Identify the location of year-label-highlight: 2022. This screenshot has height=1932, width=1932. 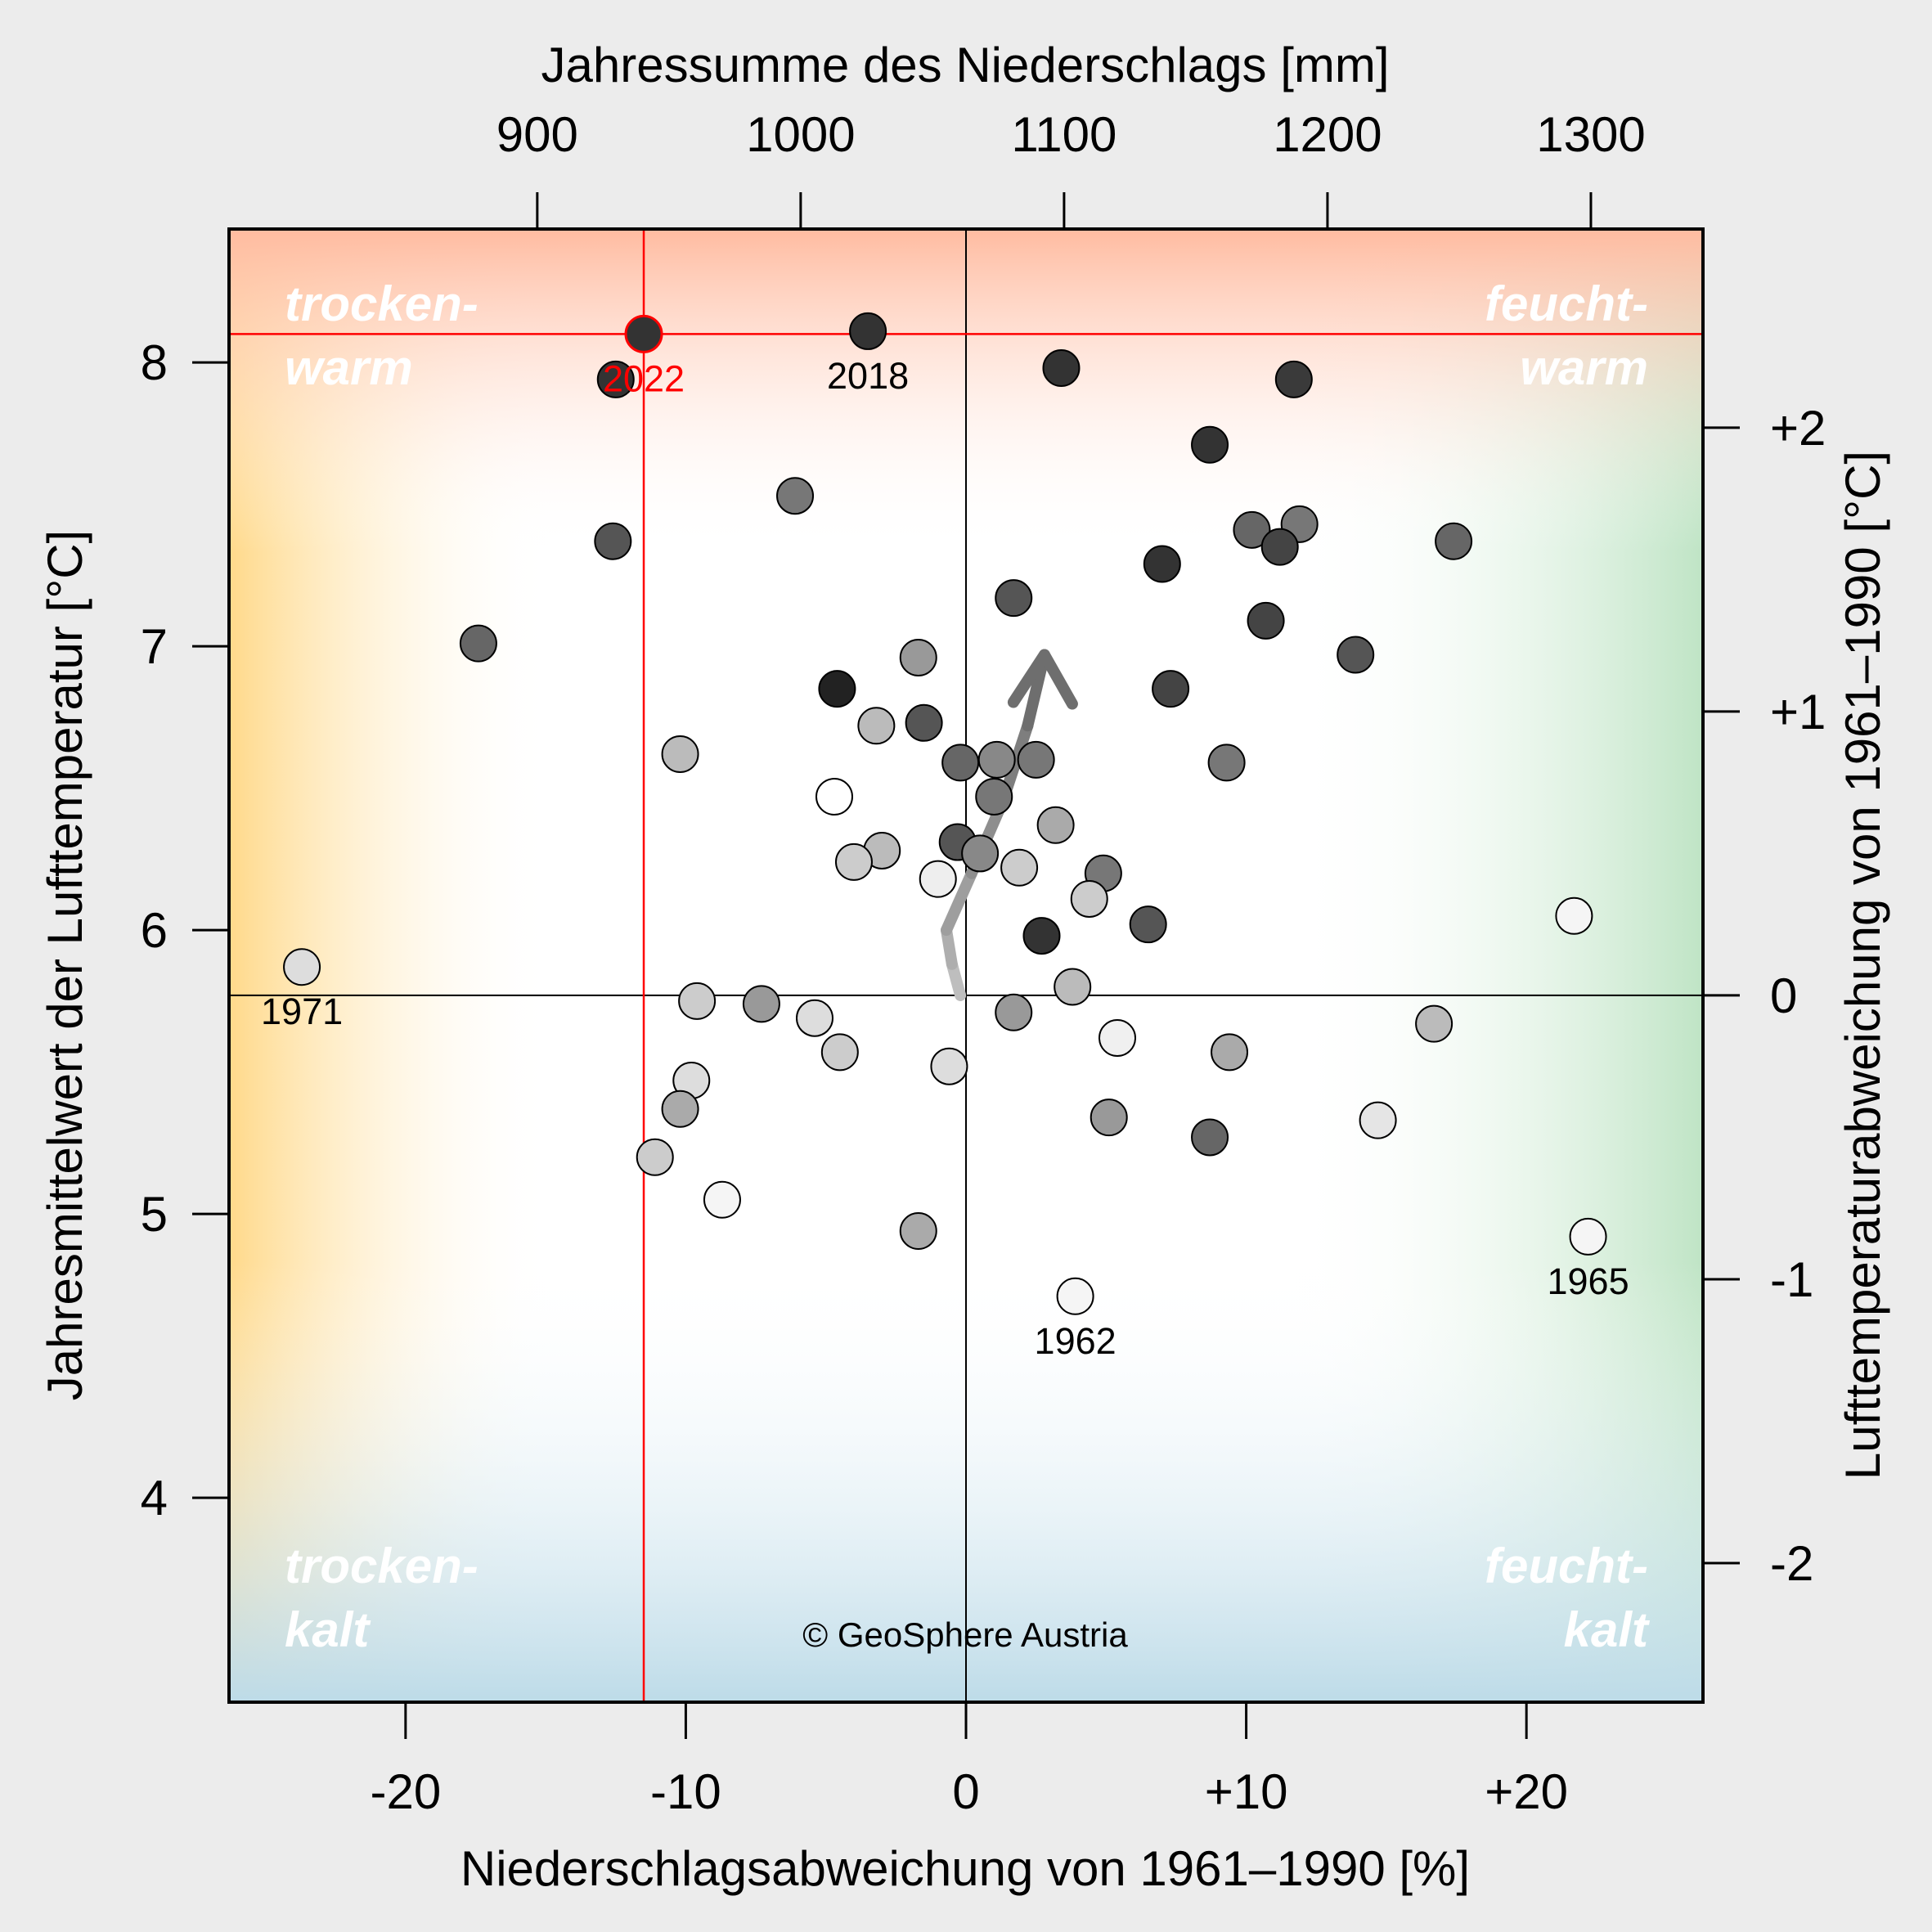
(644, 378).